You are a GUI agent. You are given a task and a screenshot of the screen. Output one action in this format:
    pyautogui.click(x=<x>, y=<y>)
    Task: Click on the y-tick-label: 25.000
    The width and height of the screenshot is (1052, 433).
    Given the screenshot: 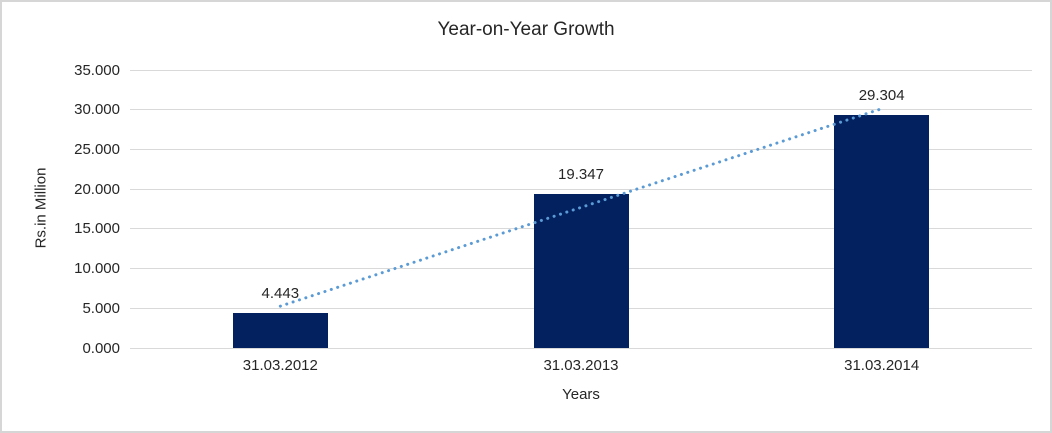 What is the action you would take?
    pyautogui.click(x=97, y=149)
    